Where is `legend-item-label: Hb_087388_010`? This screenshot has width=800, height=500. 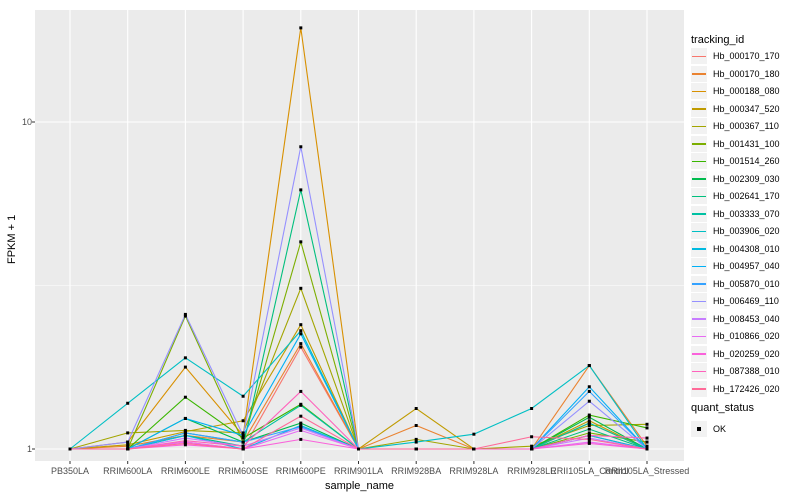 legend-item-label: Hb_087388_010 is located at coordinates (746, 371).